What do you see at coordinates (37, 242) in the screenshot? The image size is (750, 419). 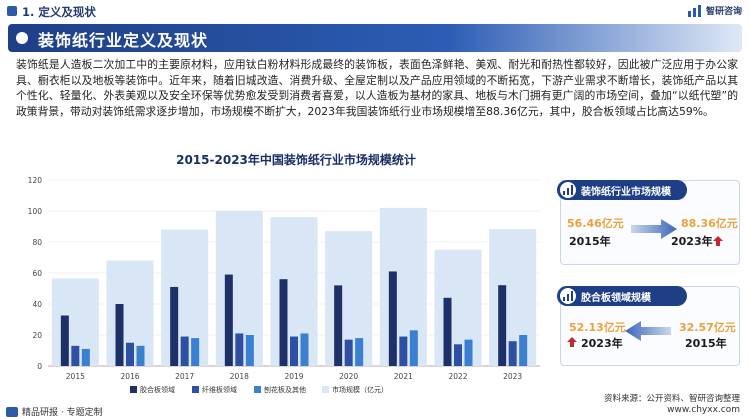 I see `y-tick-label: 80` at bounding box center [37, 242].